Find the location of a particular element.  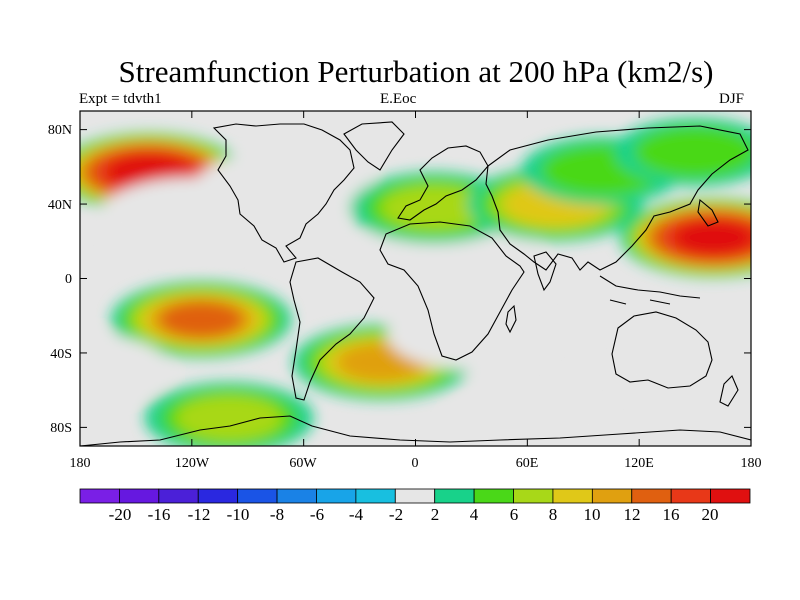

colorbar-label: -4 is located at coordinates (356, 514).